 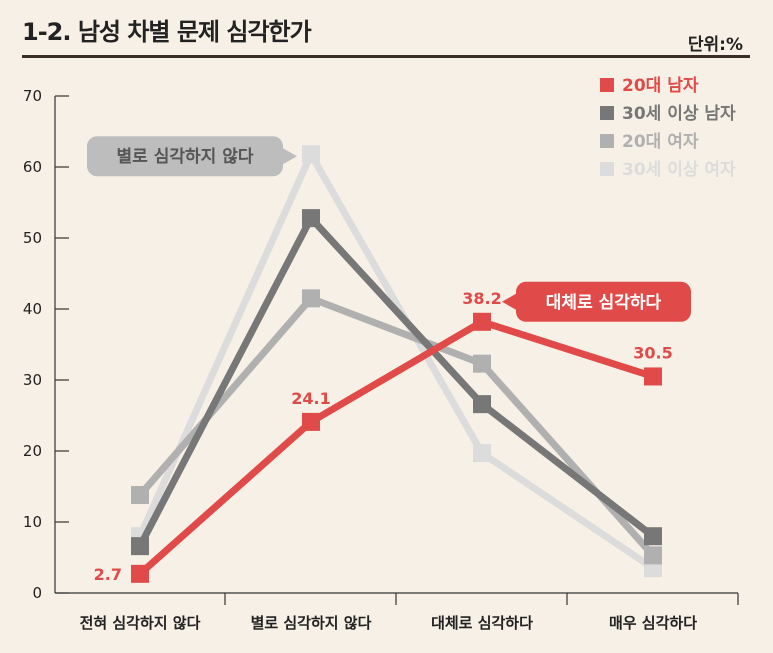 I want to click on y-tick-label-20: 20, so click(x=32, y=451).